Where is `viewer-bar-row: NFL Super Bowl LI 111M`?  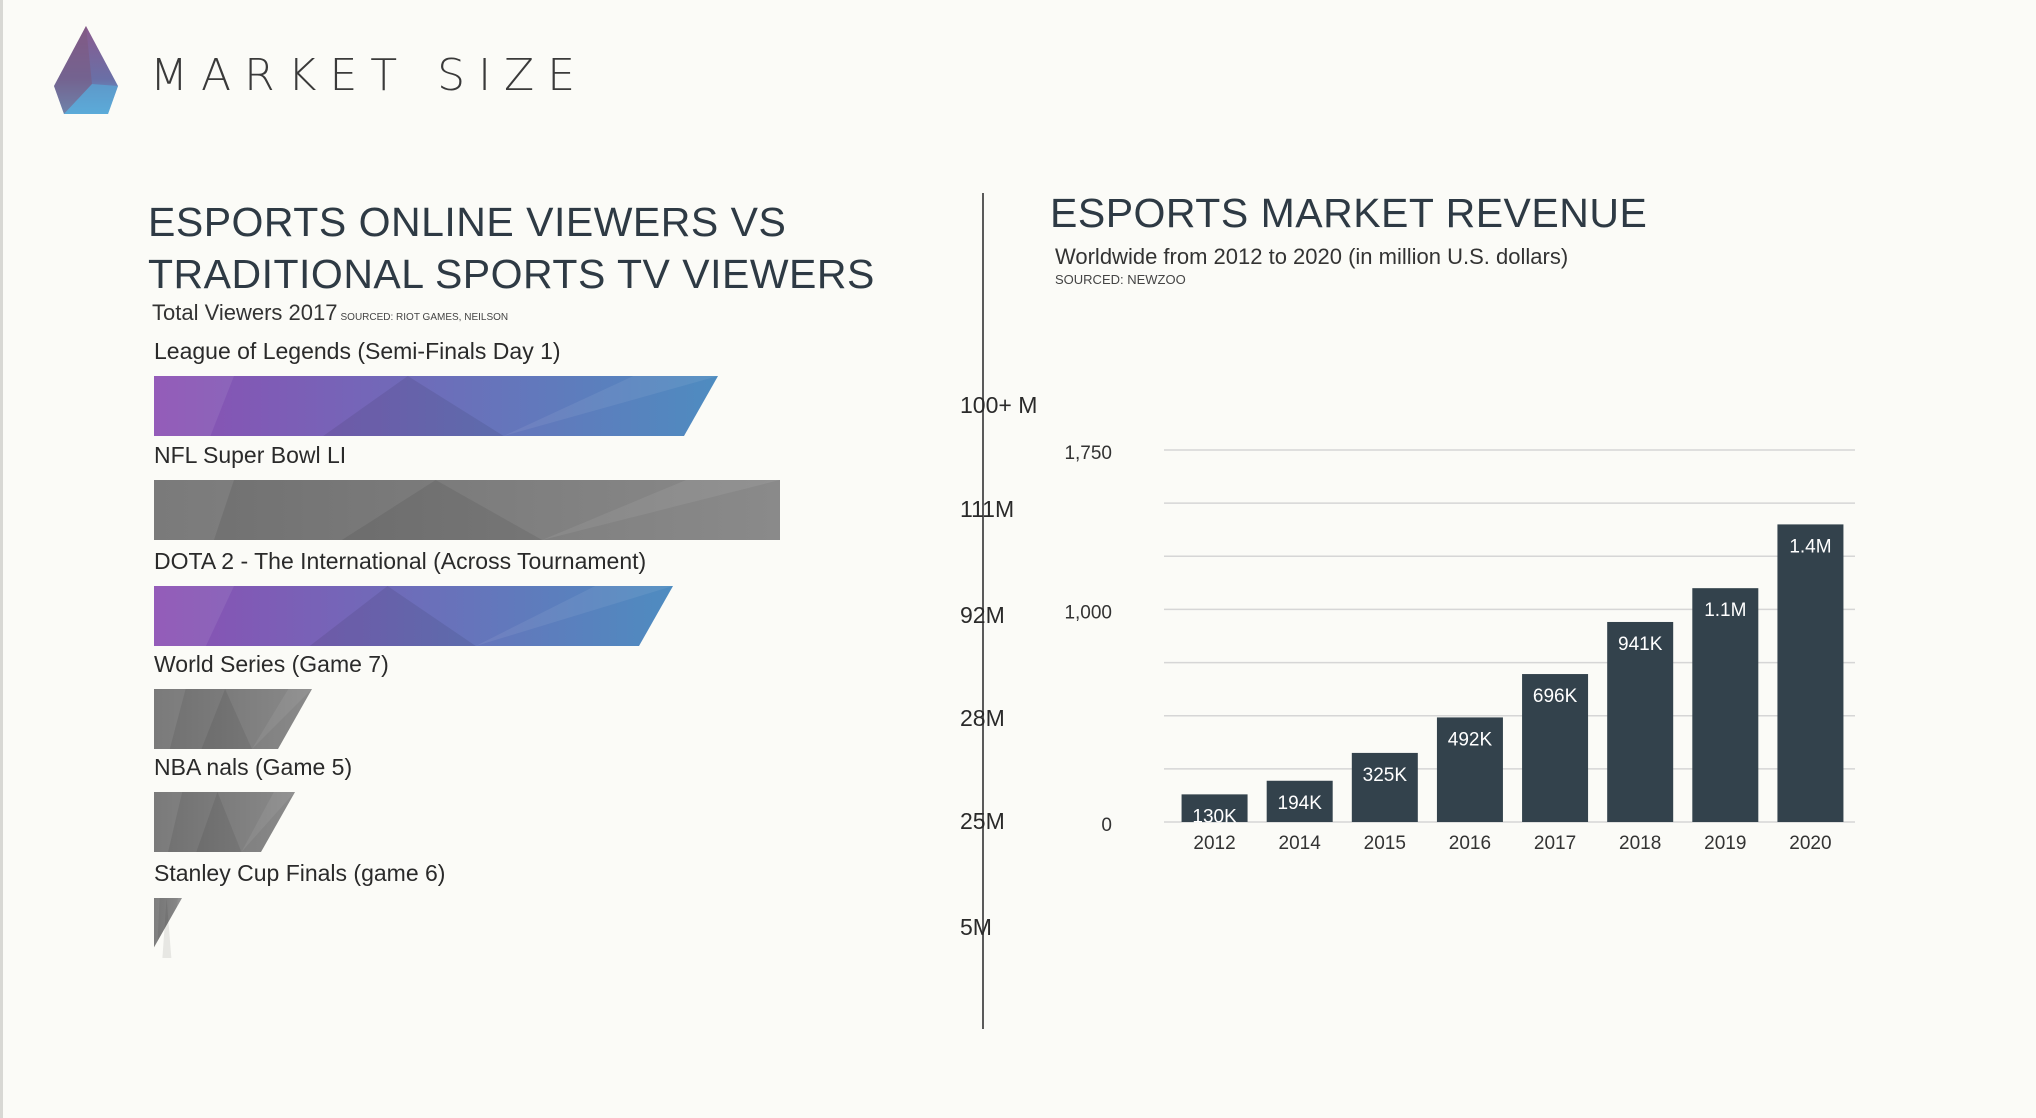
viewer-bar-row: NFL Super Bowl LI 111M is located at coordinates (584, 491).